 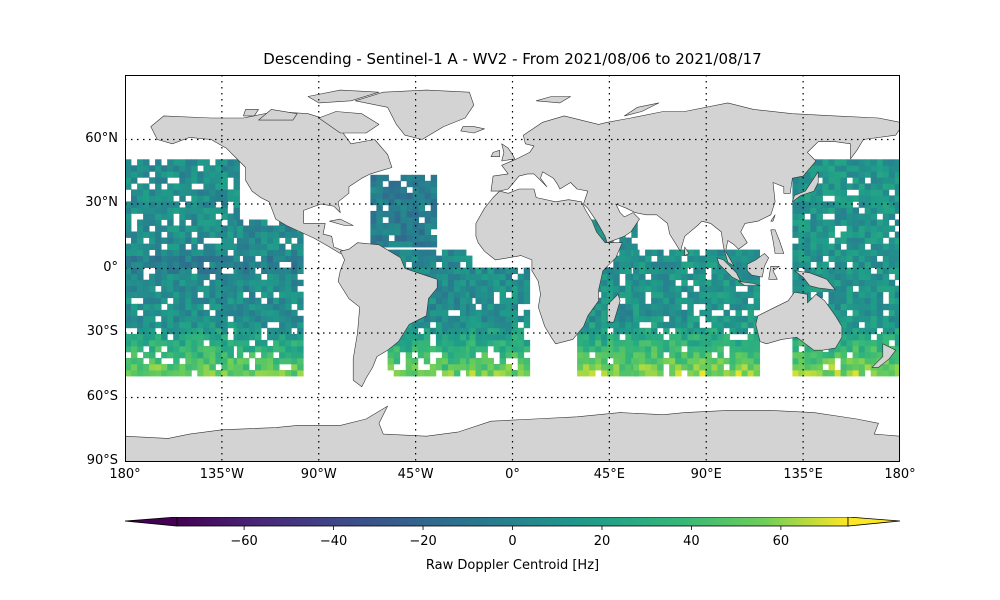 What do you see at coordinates (271, 182) in the screenshot?
I see `land-north-america` at bounding box center [271, 182].